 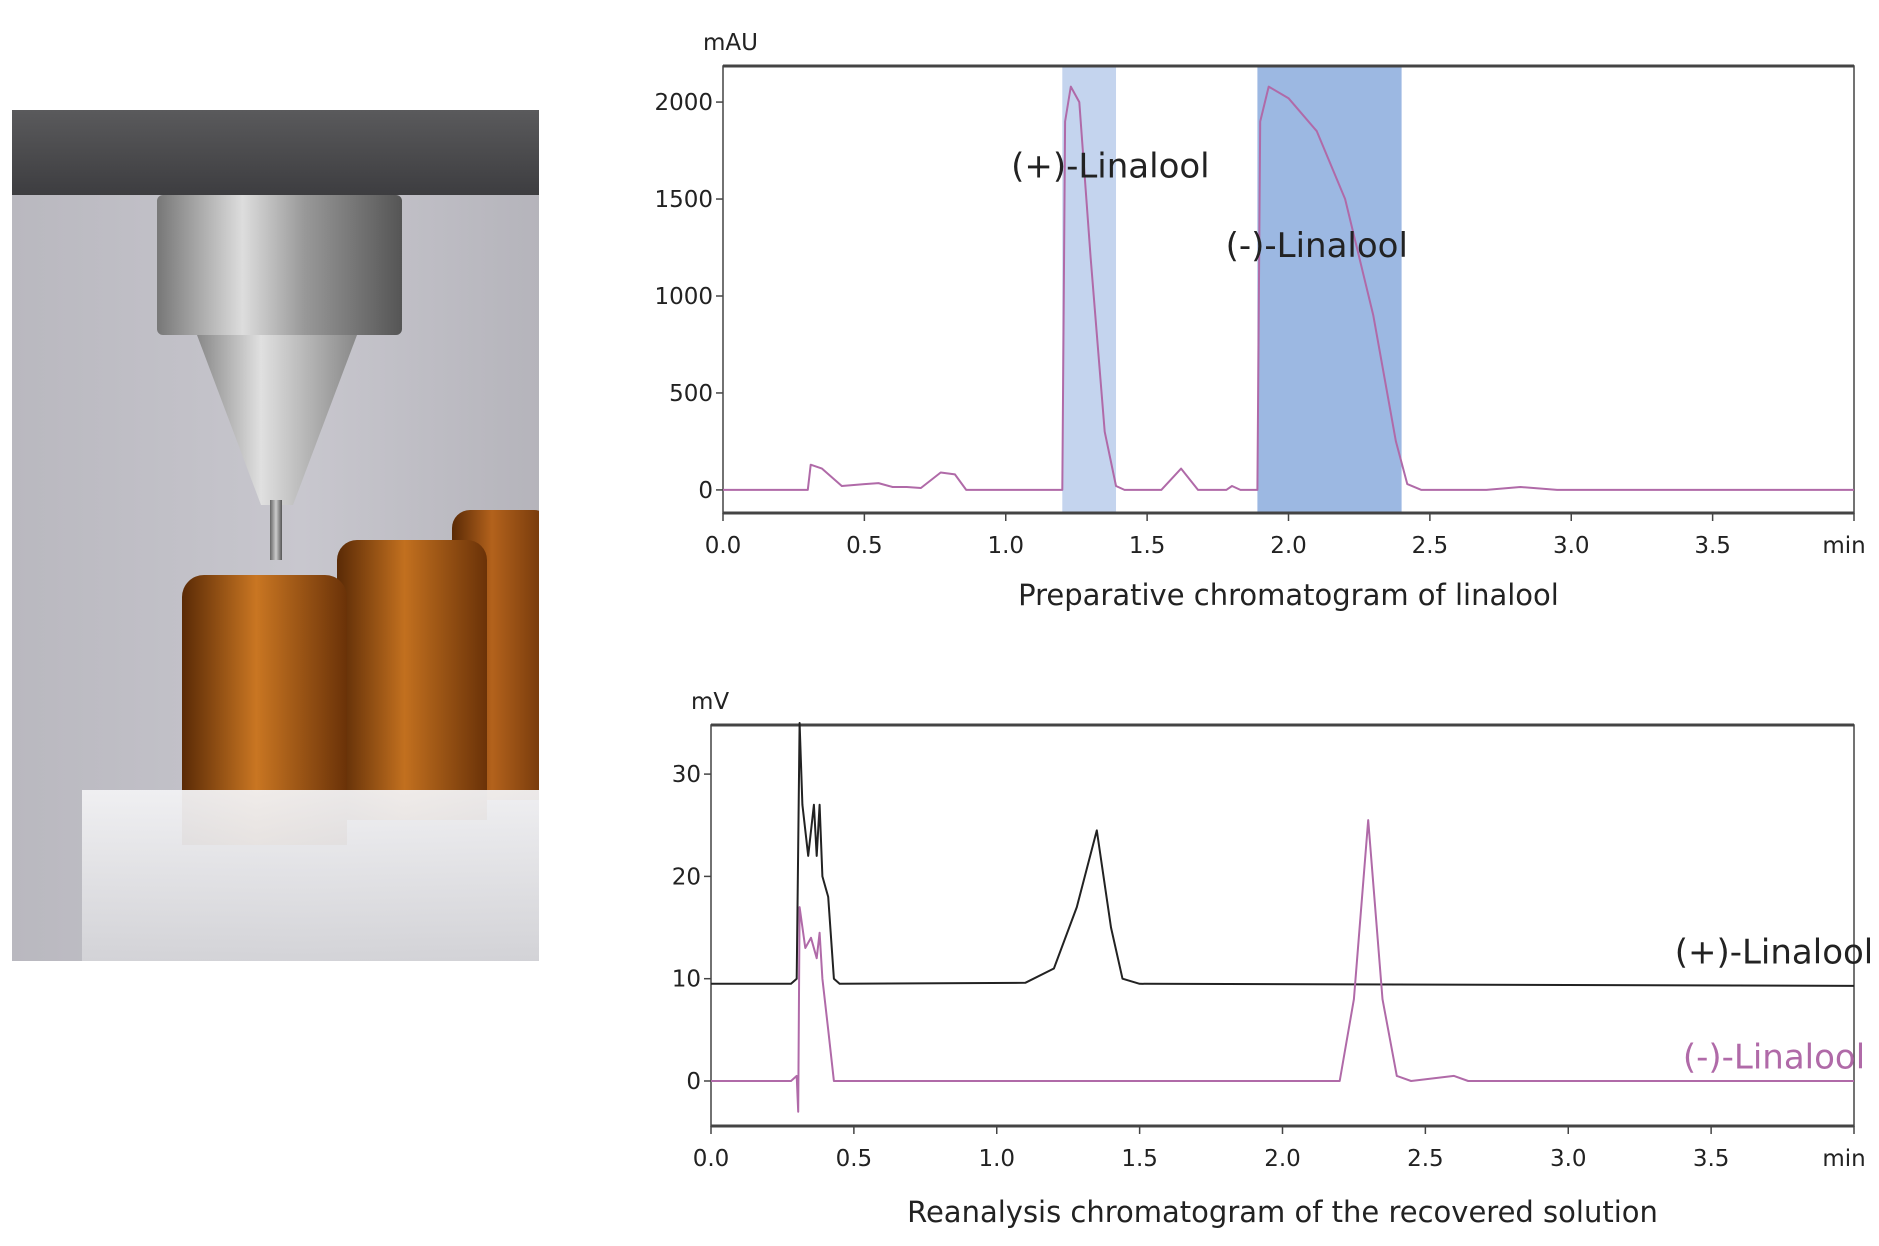 I want to click on fraction-band, so click(x=1329, y=289).